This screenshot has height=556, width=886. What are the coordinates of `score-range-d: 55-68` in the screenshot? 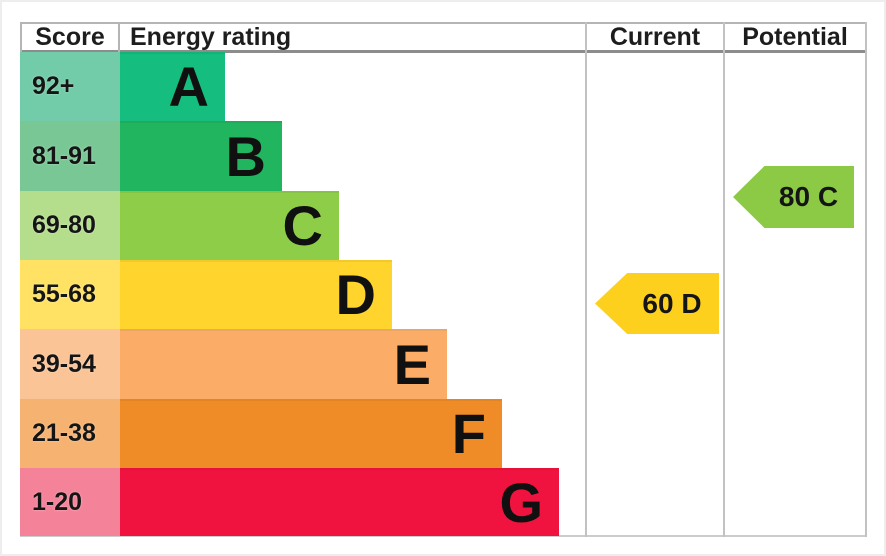 It's located at (70, 294).